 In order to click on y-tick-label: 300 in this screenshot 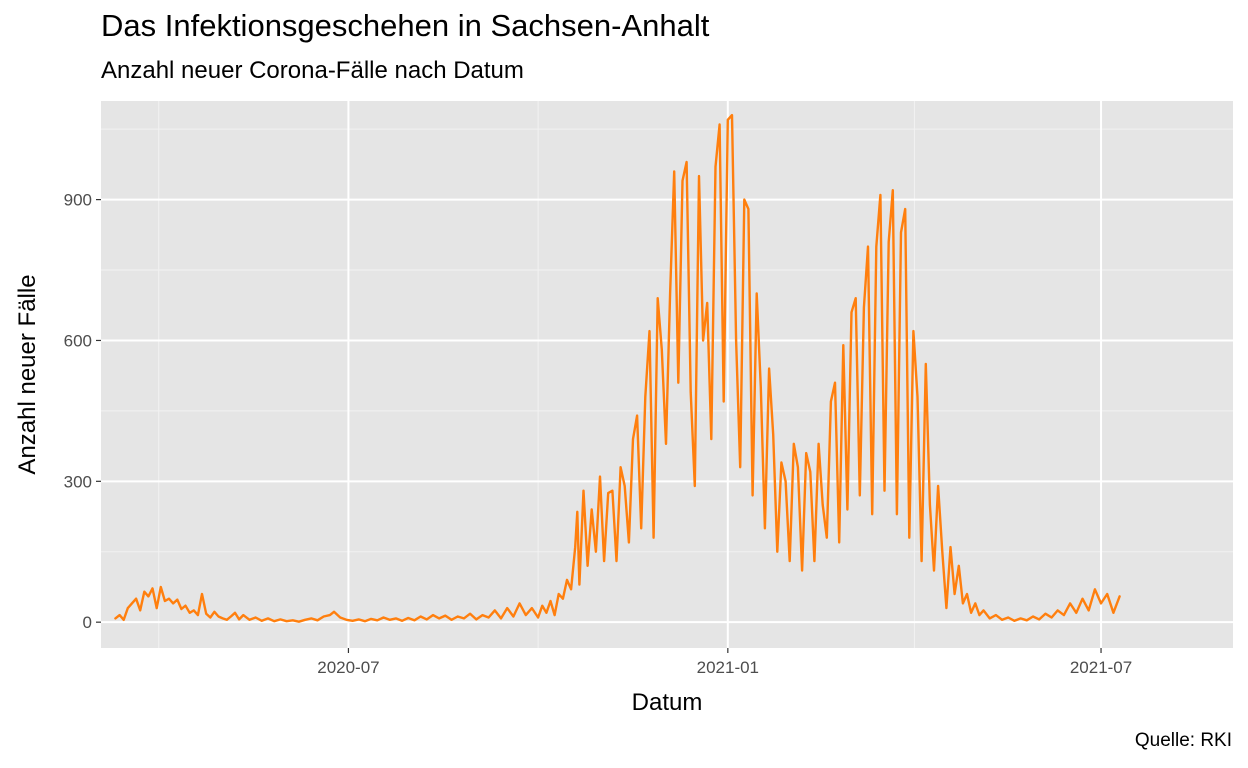, I will do `click(78, 481)`.